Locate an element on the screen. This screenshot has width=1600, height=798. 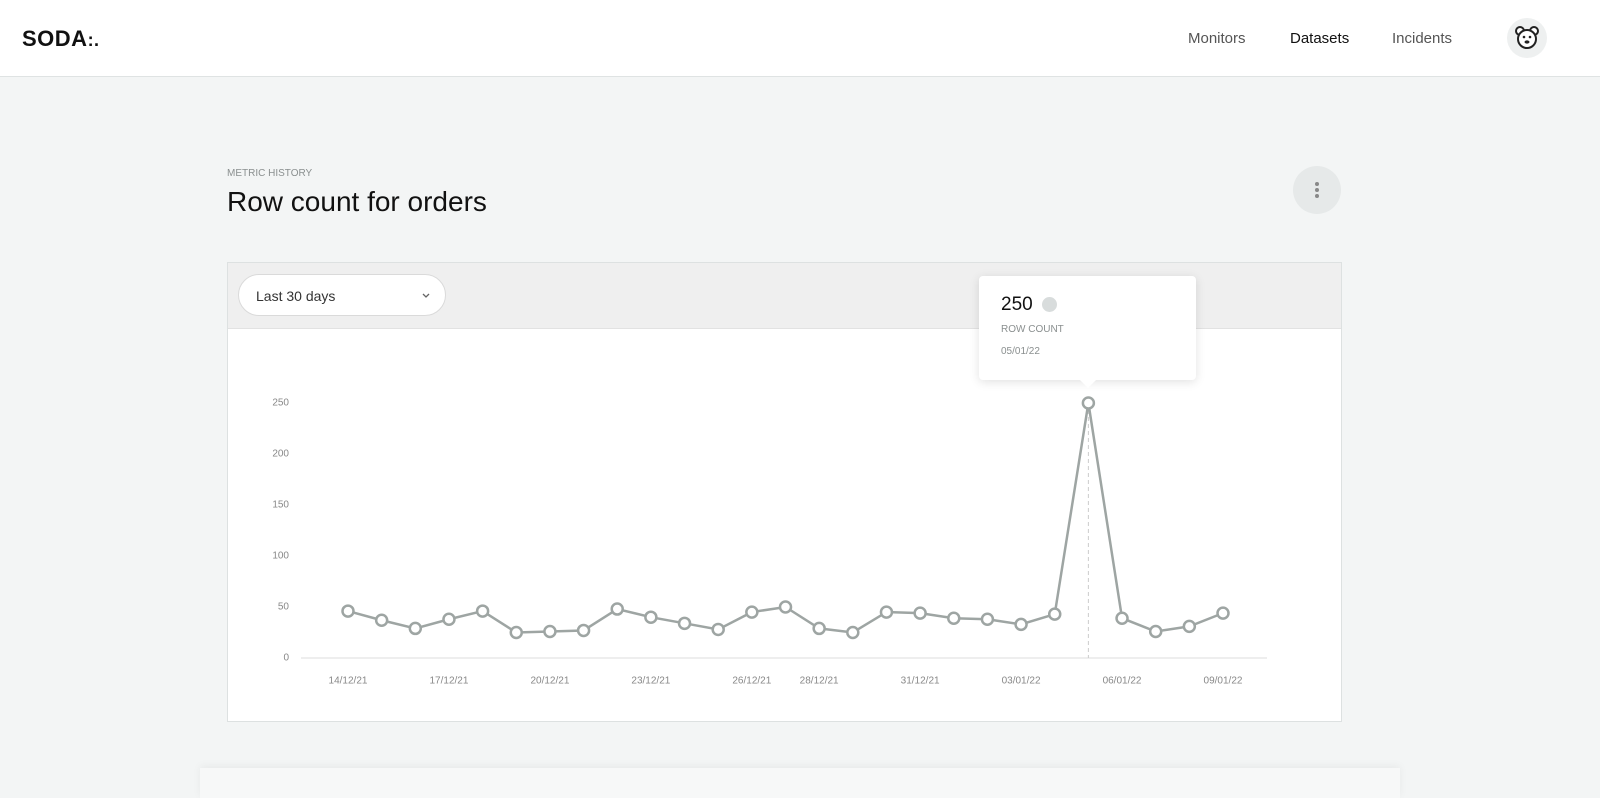
avatar-icon is located at coordinates (1527, 37).